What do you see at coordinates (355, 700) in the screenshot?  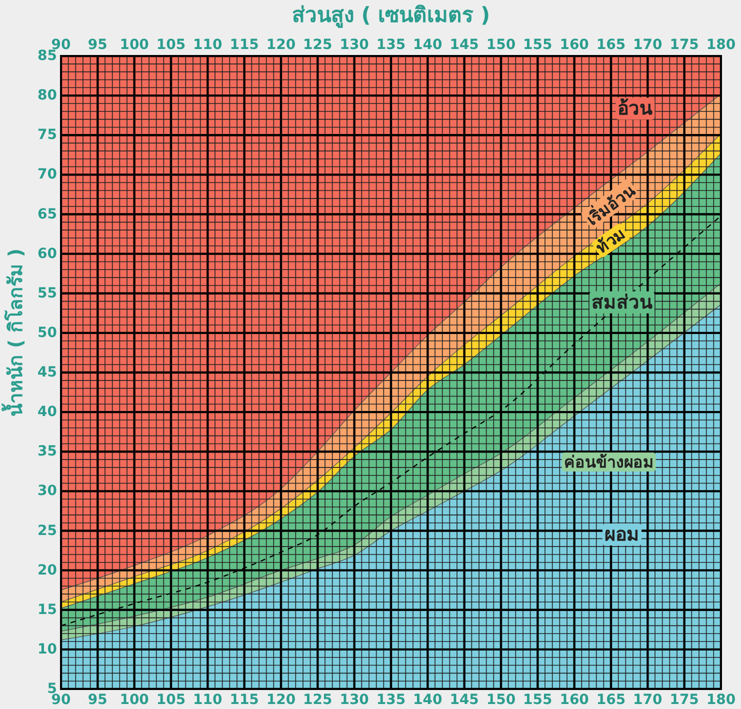 I see `x-tick-label: 130` at bounding box center [355, 700].